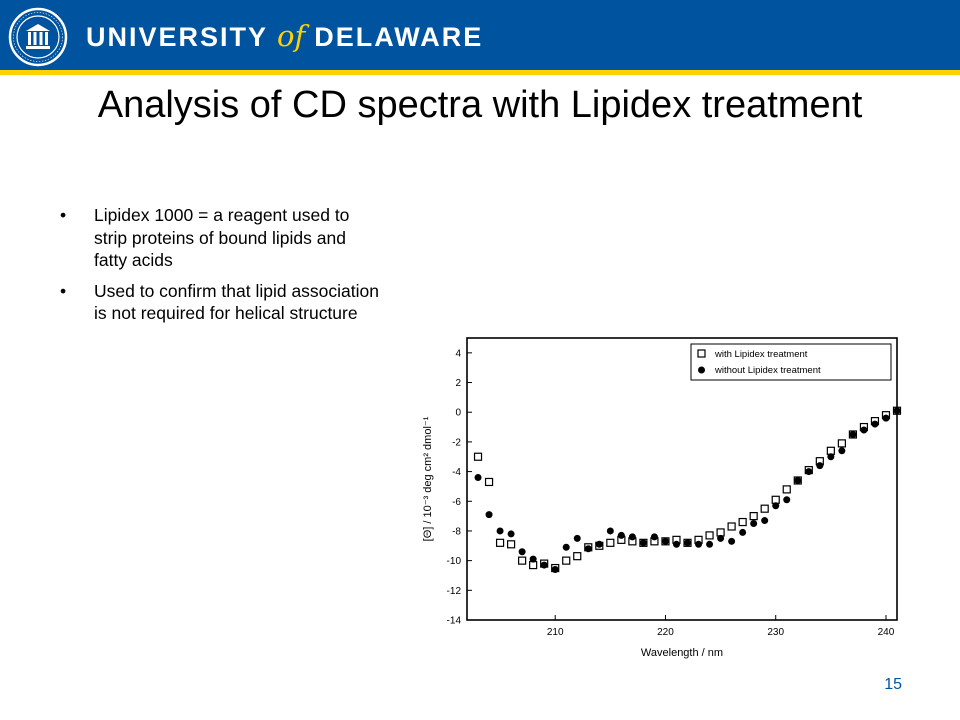 The image size is (960, 720). Describe the element at coordinates (775, 632) in the screenshot. I see `x-tick-label: 230` at that location.